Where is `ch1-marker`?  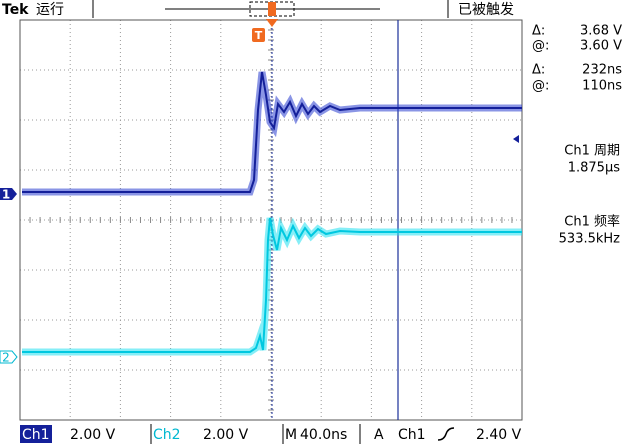 ch1-marker is located at coordinates (8, 194).